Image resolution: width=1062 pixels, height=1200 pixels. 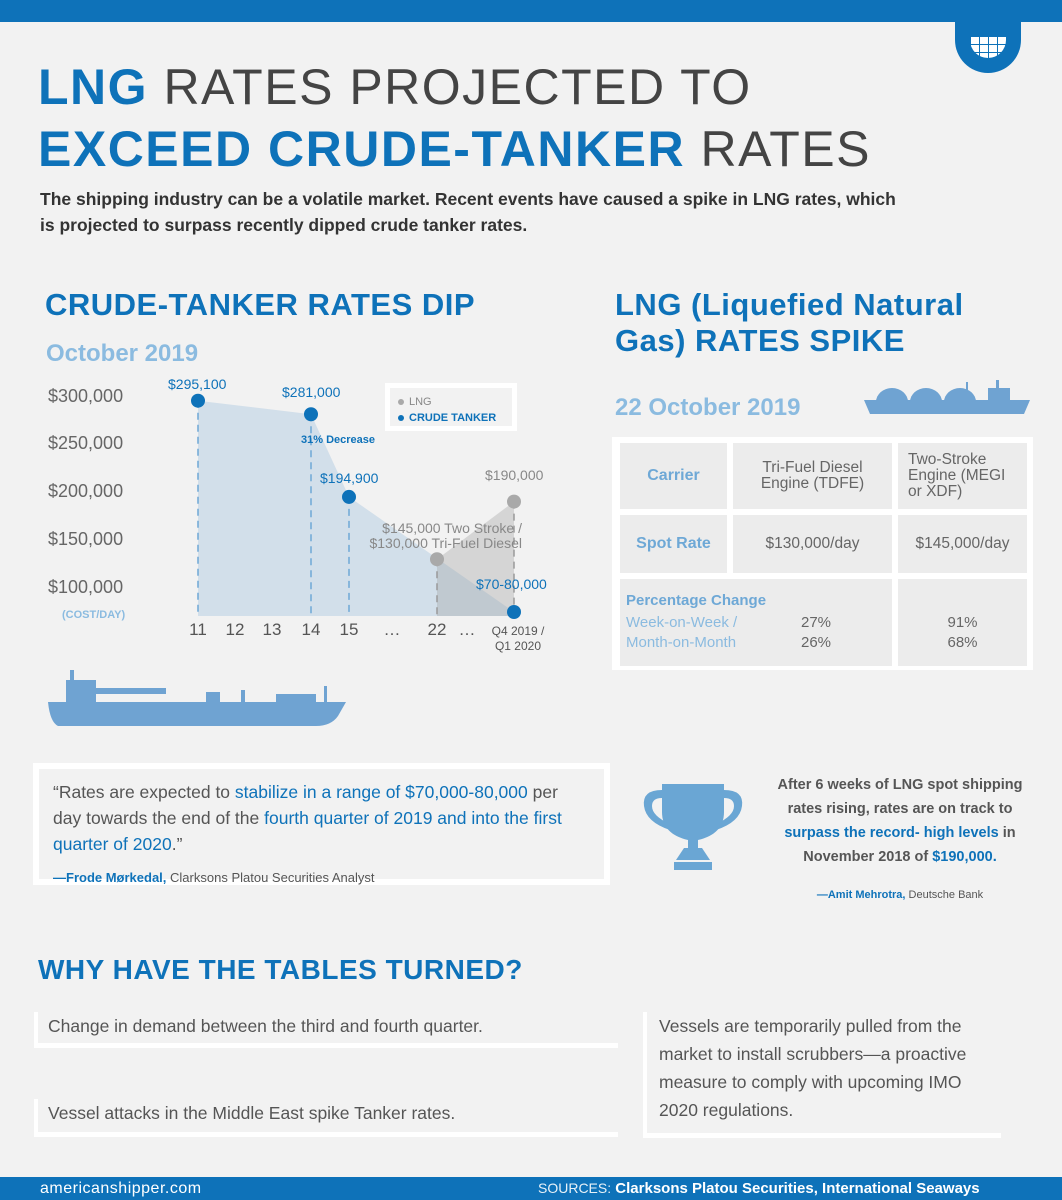 I want to click on table-label-spot-rate: Spot Rate, so click(x=673, y=544).